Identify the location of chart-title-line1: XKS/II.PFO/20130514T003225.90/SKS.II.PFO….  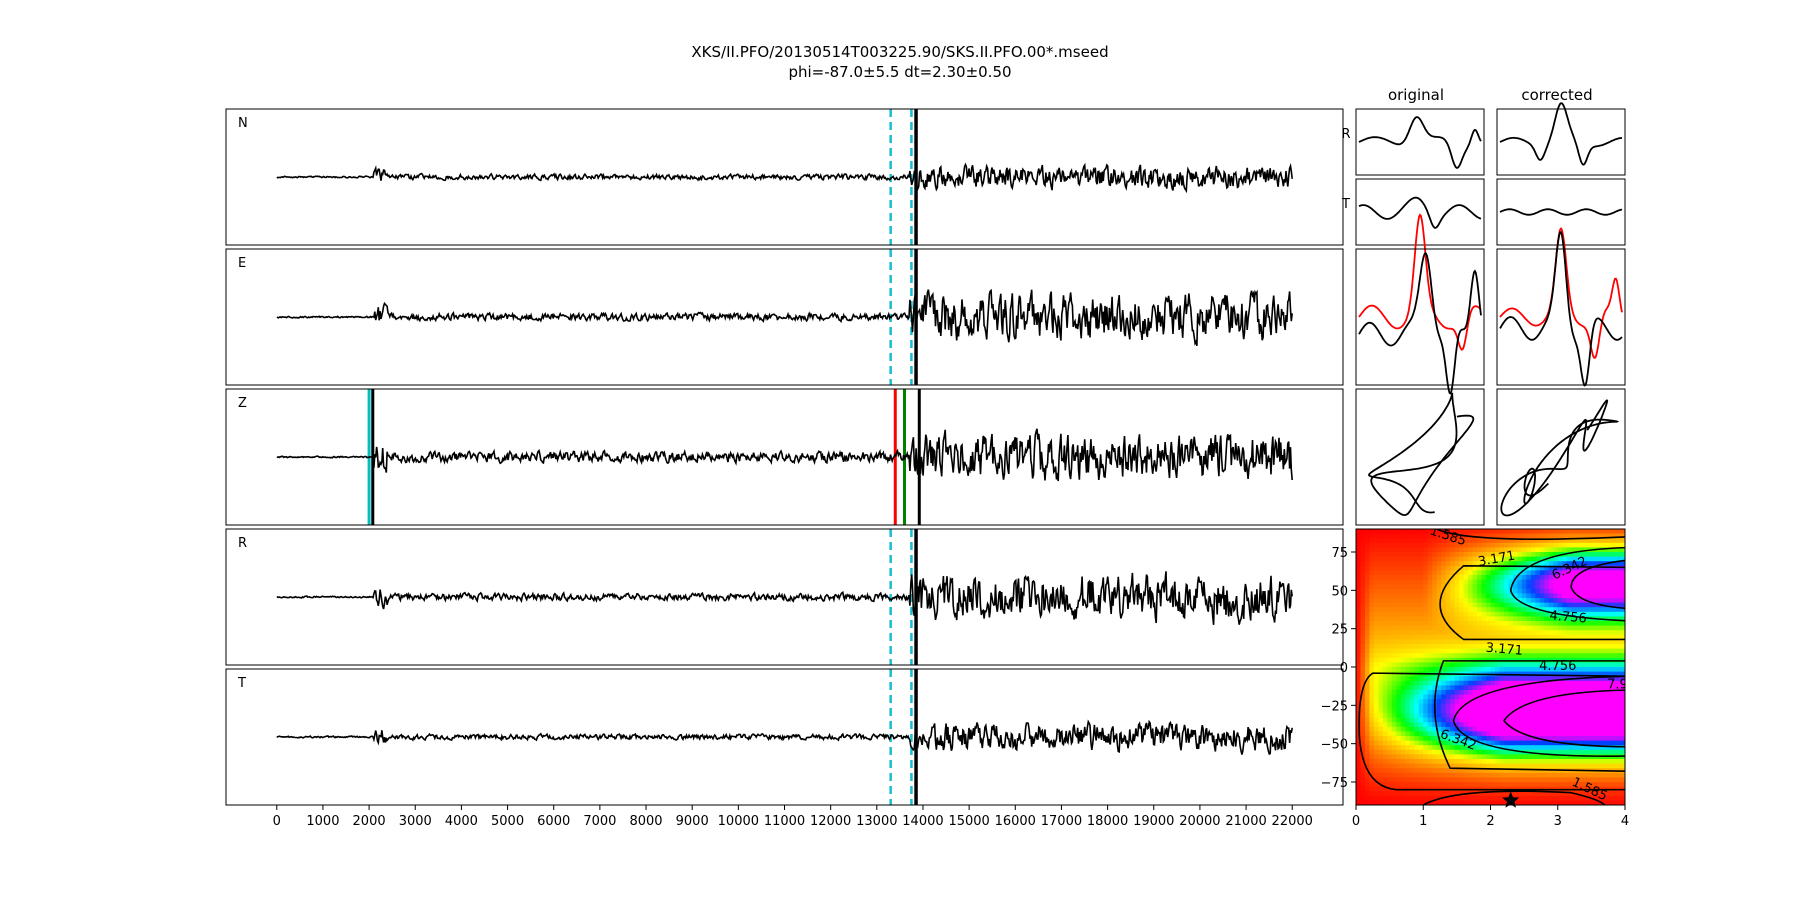
(899, 52).